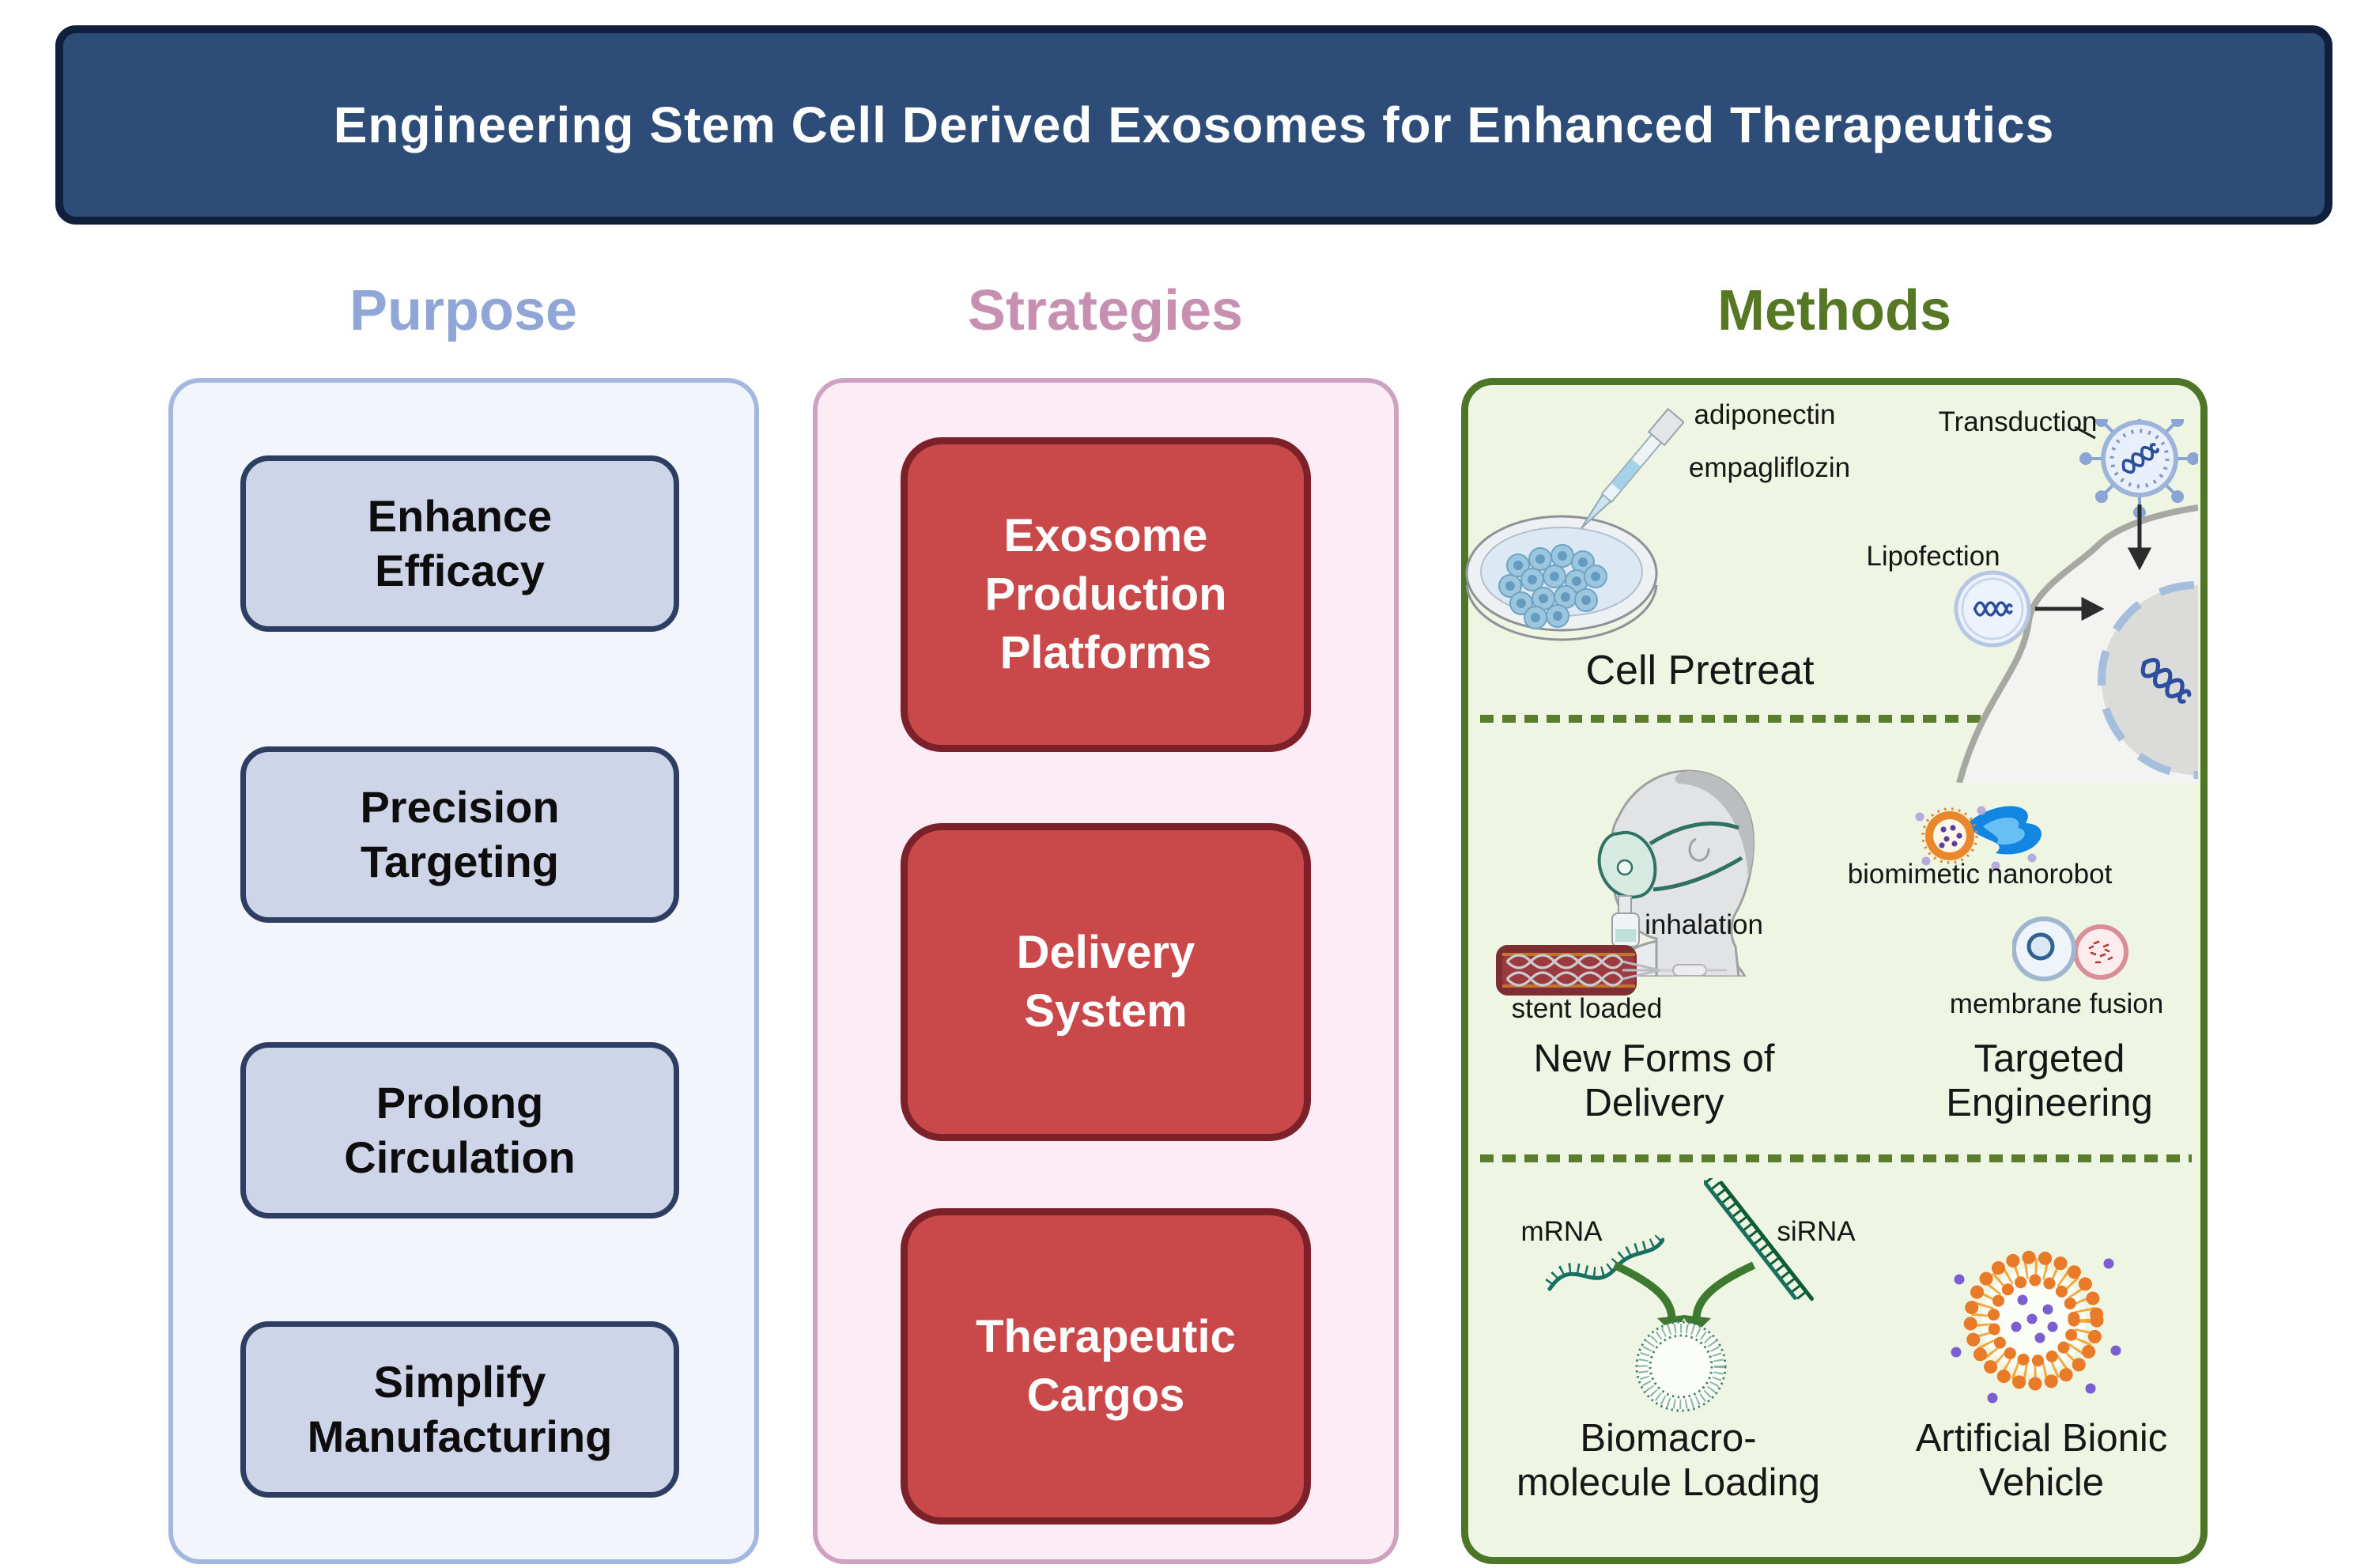 The image size is (2372, 1568). I want to click on entry-arrow, so click(2139, 537).